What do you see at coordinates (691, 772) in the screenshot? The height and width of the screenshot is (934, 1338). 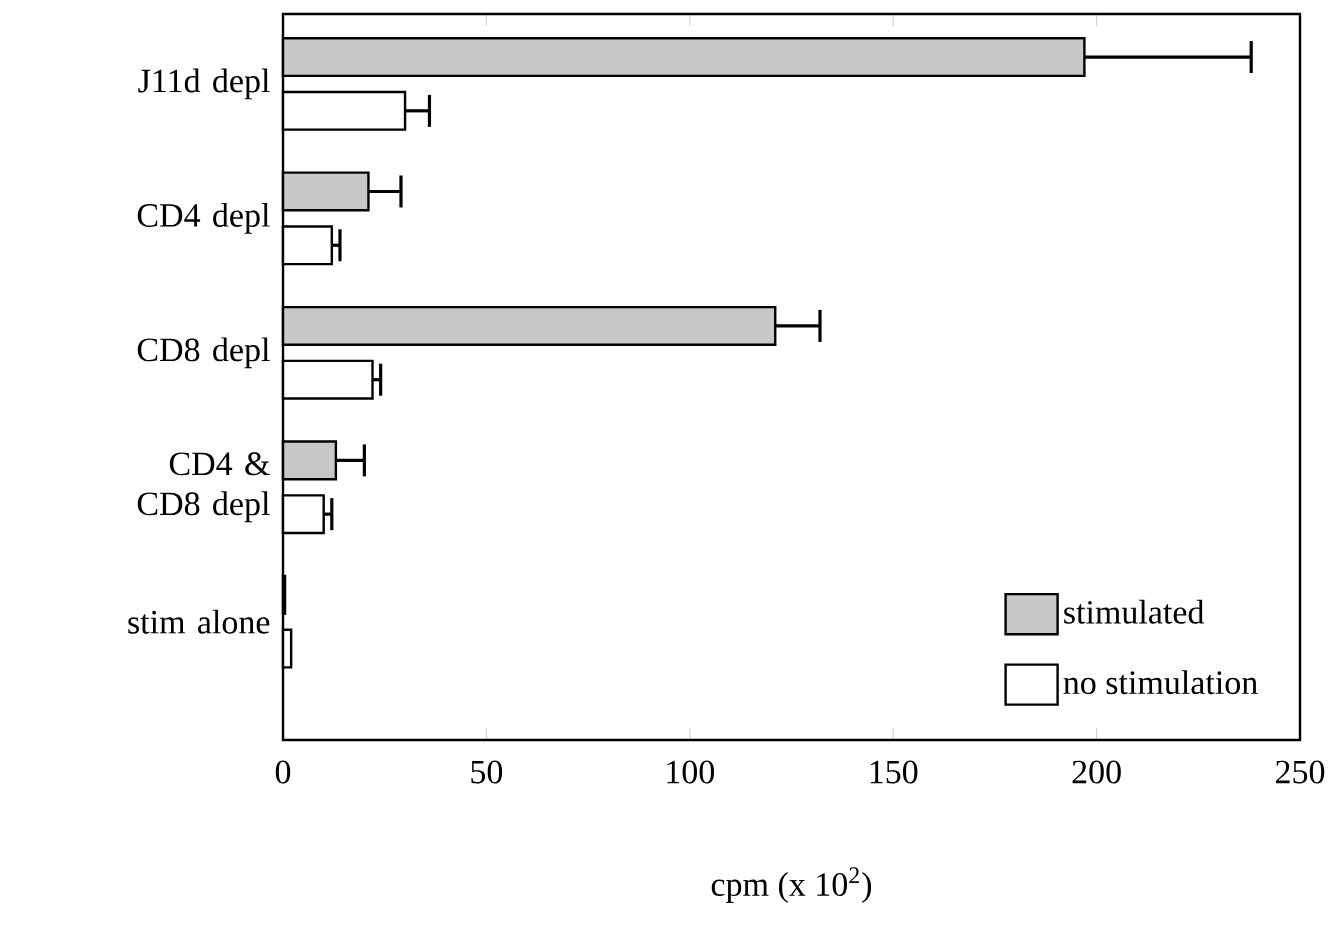 I see `x-tick-label: 100` at bounding box center [691, 772].